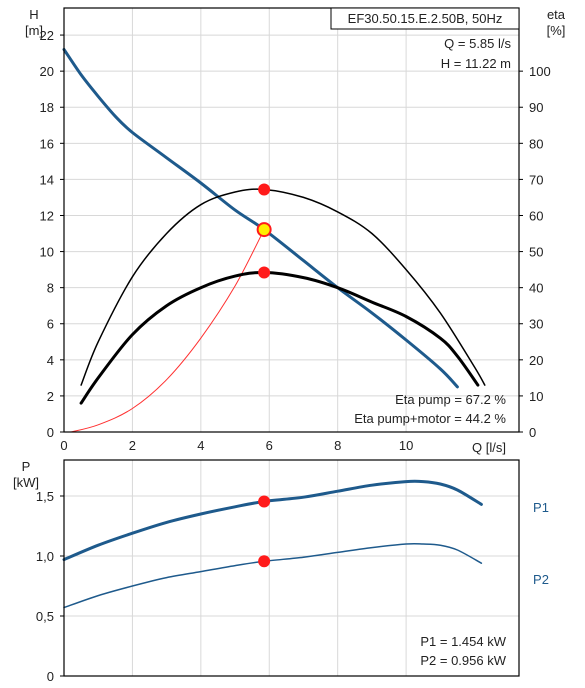 Image resolution: width=585 pixels, height=688 pixels. Describe the element at coordinates (489, 447) in the screenshot. I see `x-axis-label: Q [l/s]` at that location.